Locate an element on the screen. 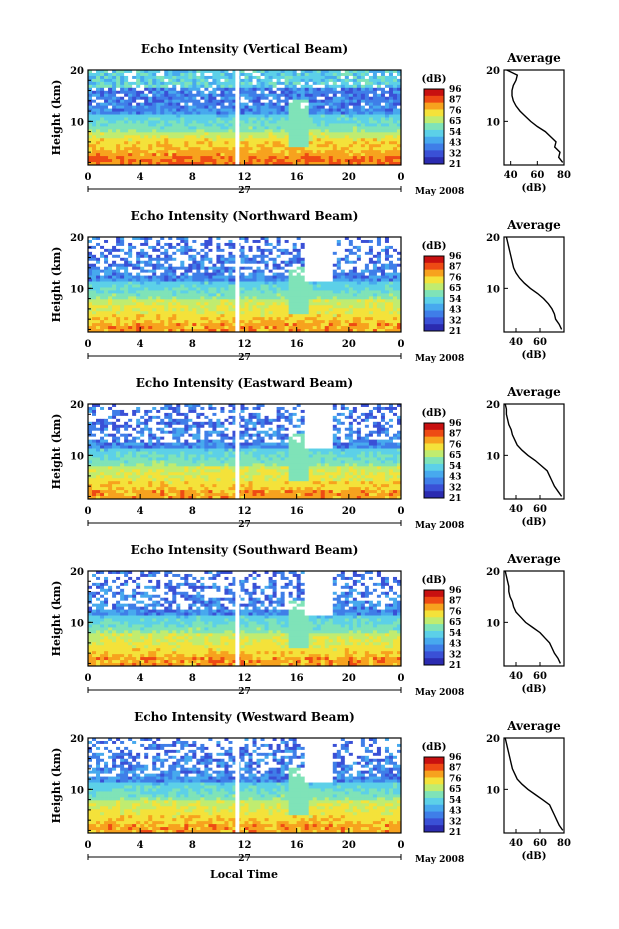  colorbar-label: (dB) is located at coordinates (434, 246).